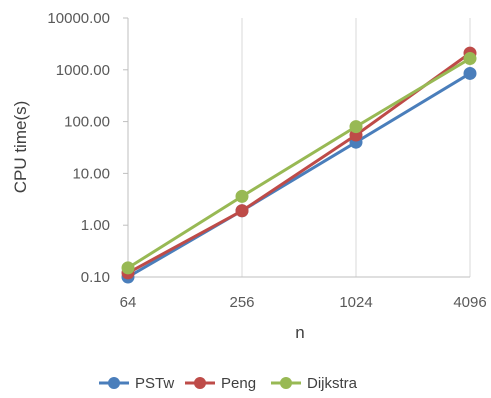 The image size is (491, 398). What do you see at coordinates (87, 122) in the screenshot?
I see `y-tick-label: 100.00` at bounding box center [87, 122].